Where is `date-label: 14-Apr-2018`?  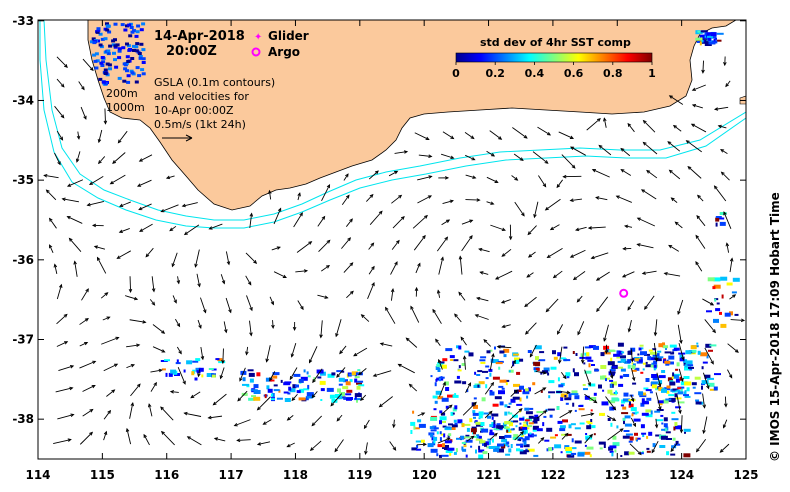 date-label: 14-Apr-2018 is located at coordinates (199, 36).